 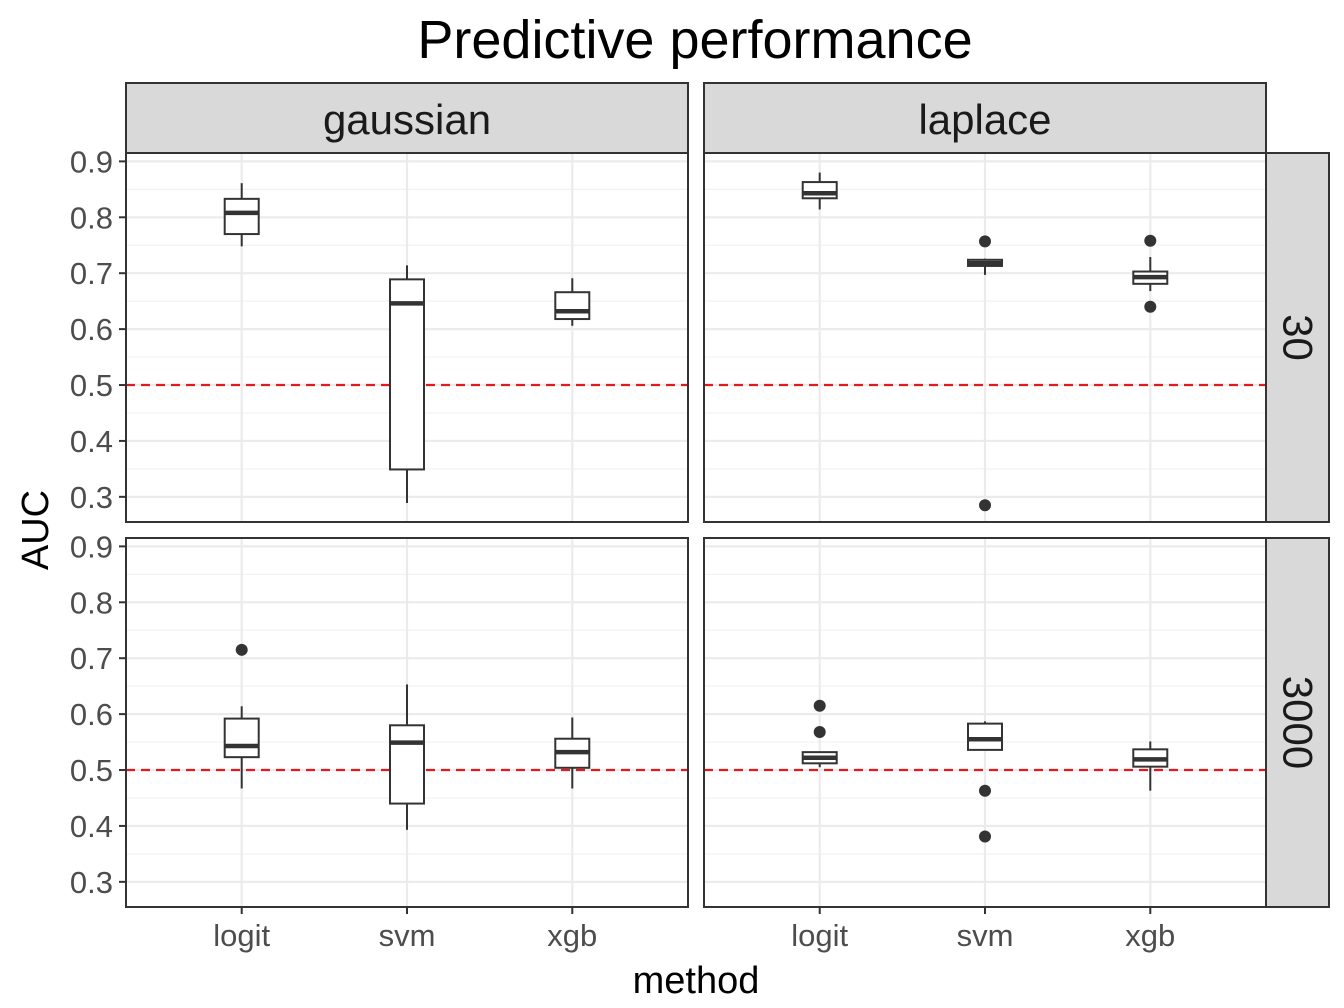 I want to click on strip-top-gaussian, so click(x=407, y=118).